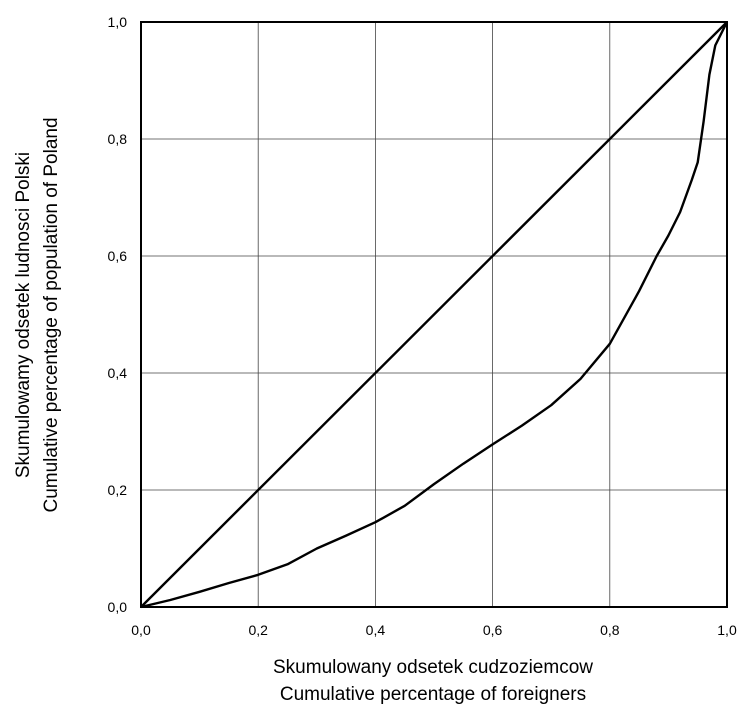  Describe the element at coordinates (118, 373) in the screenshot. I see `y-tick-label: 0,4` at that location.